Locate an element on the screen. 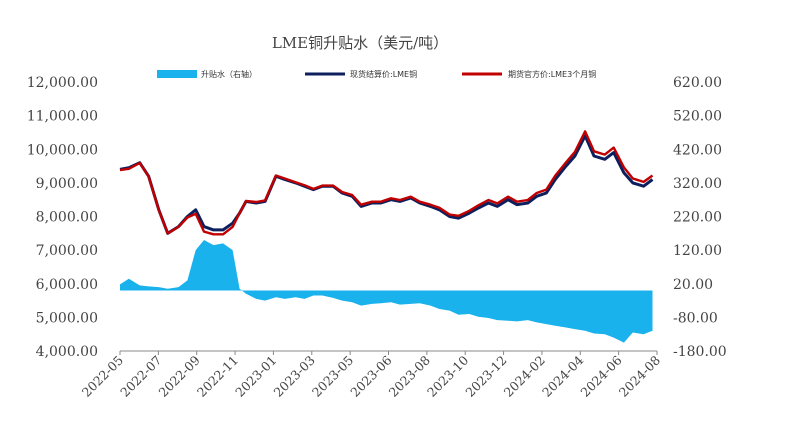  x-tick-label: 2023-12 is located at coordinates (485, 376).